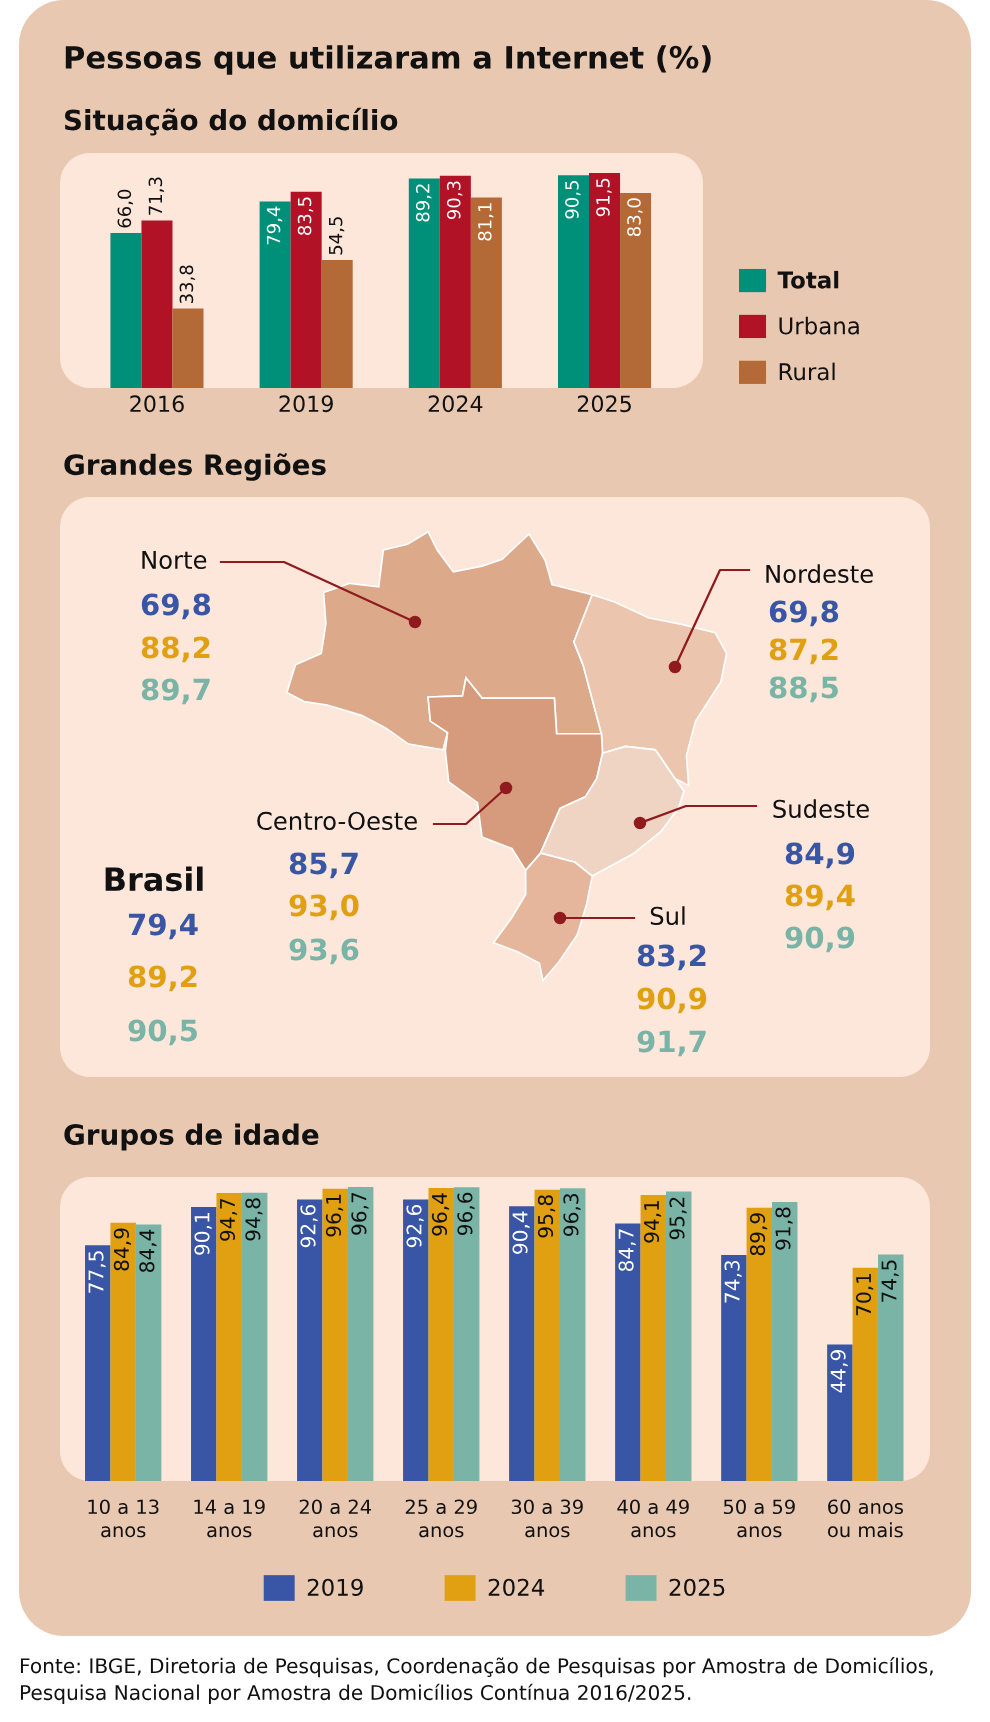 The image size is (990, 1722). What do you see at coordinates (671, 1043) in the screenshot?
I see `data-label: 91,7` at bounding box center [671, 1043].